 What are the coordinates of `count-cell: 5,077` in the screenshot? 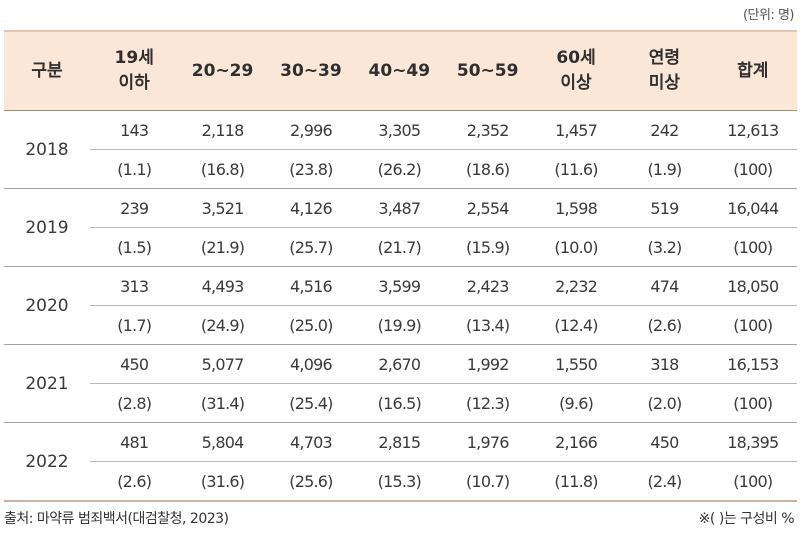 It's located at (222, 364).